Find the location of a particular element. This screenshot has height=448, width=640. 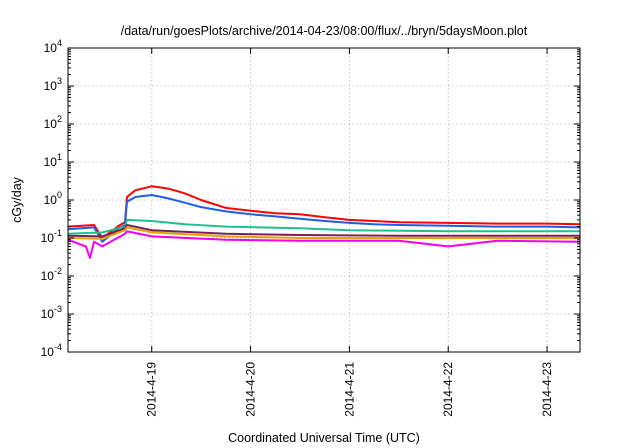

x-tick-label: 2014-4-22 is located at coordinates (448, 389).